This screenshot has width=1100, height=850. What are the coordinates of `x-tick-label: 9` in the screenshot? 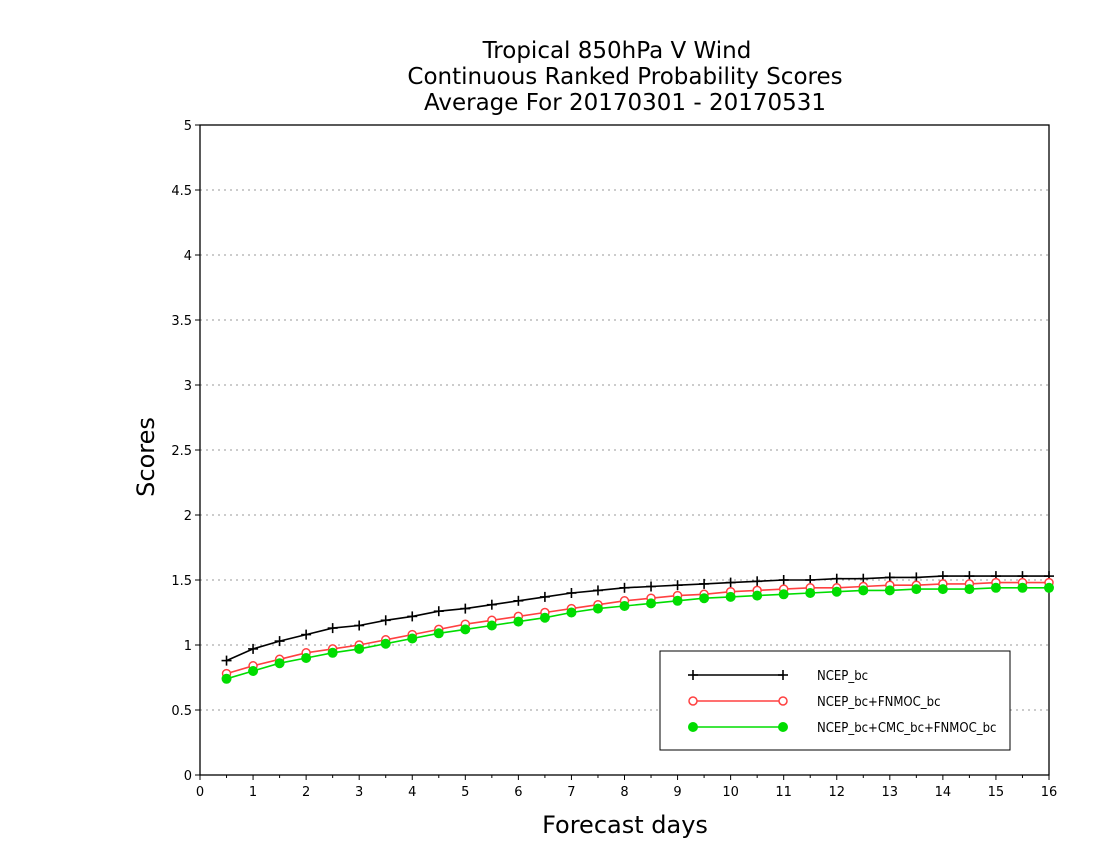 It's located at (677, 792).